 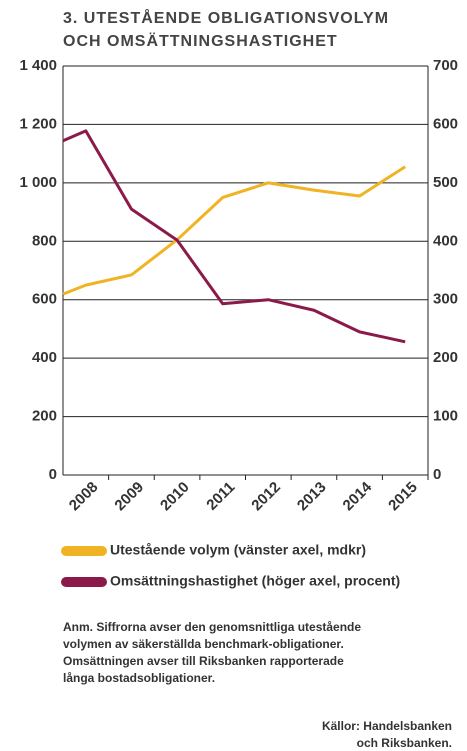 What do you see at coordinates (358, 496) in the screenshot?
I see `x-tick-label: 2014` at bounding box center [358, 496].